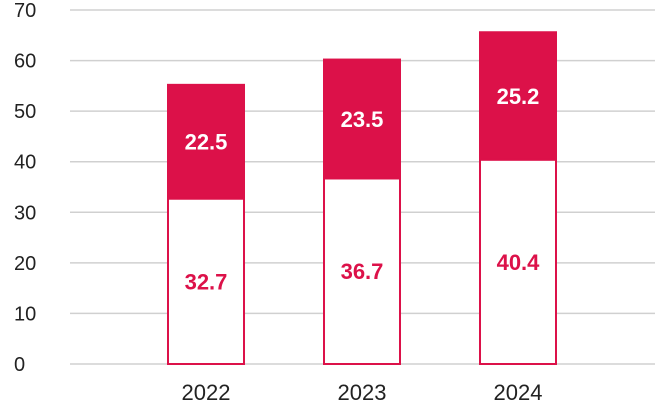 Image resolution: width=655 pixels, height=408 pixels. Describe the element at coordinates (25, 188) in the screenshot. I see `y-axis: 0 10 20 30 40 50 60 70` at that location.